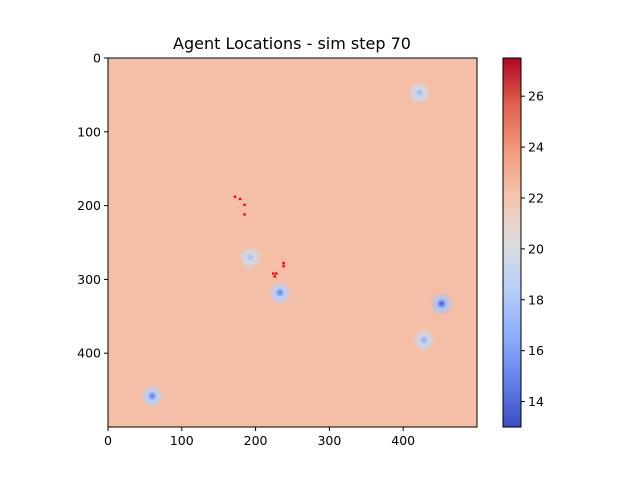 This screenshot has height=480, width=640. What do you see at coordinates (536, 401) in the screenshot?
I see `colorbar-tick-label: 14` at bounding box center [536, 401].